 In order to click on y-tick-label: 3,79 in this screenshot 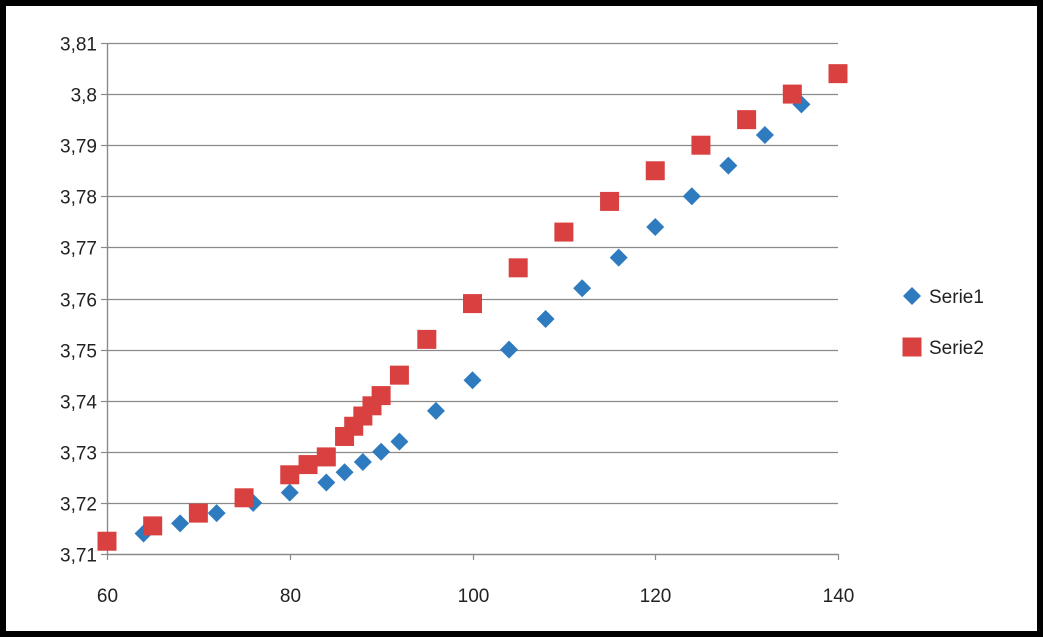, I will do `click(78, 147)`.